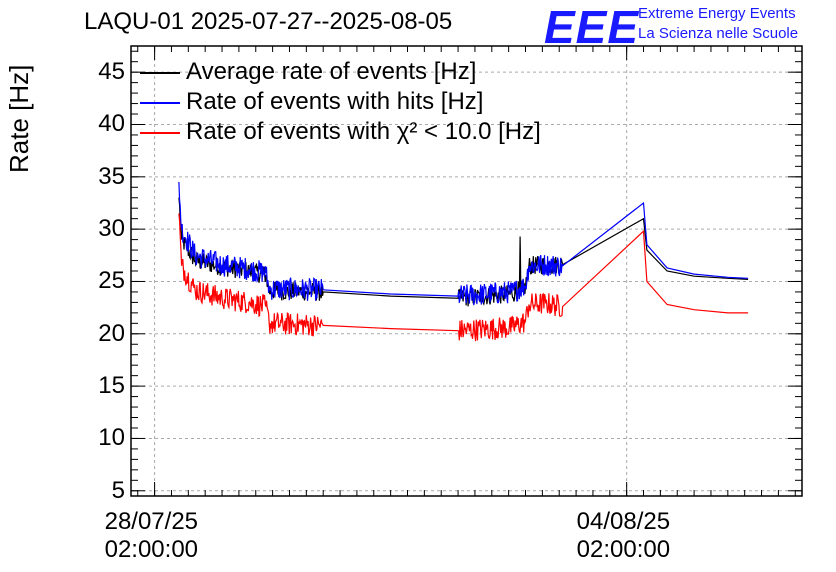  Describe the element at coordinates (592, 27) in the screenshot. I see `eee-logo-mark: EEE` at that location.